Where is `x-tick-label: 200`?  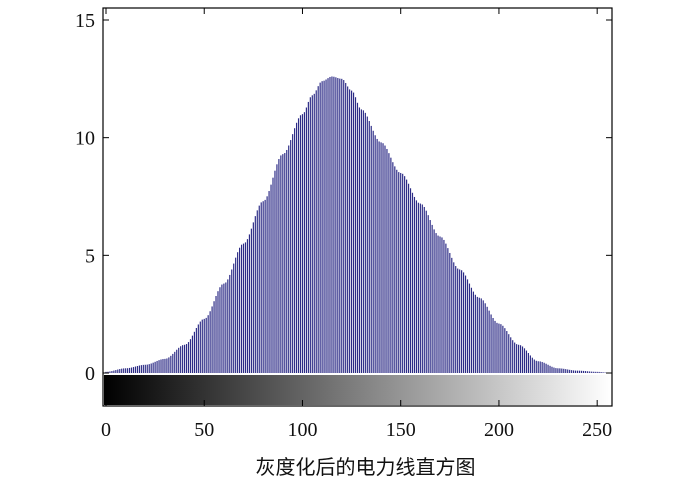 x-tick-label: 200 is located at coordinates (499, 430).